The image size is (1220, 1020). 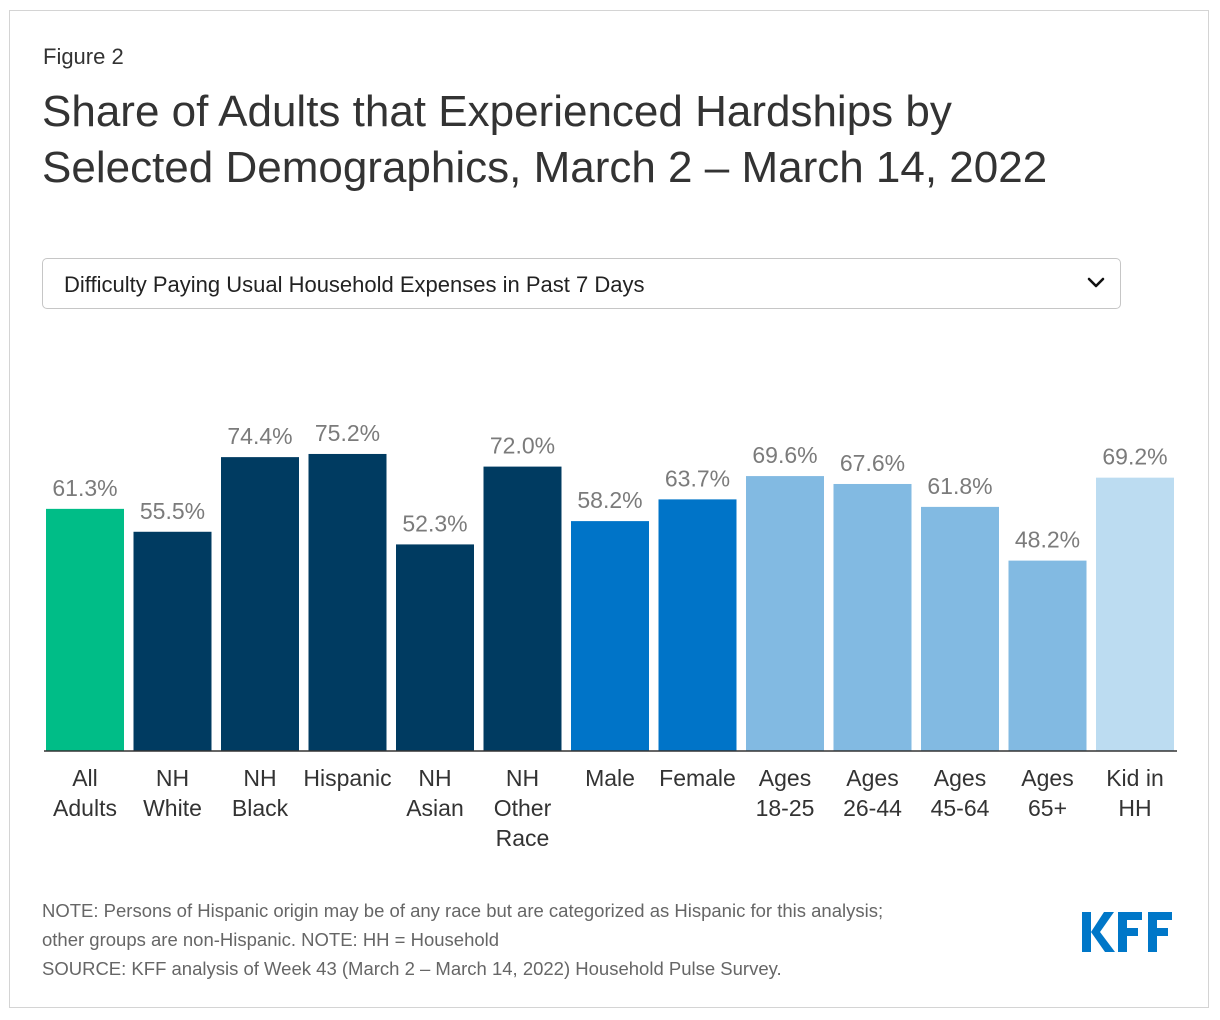 What do you see at coordinates (522, 446) in the screenshot?
I see `data-label-5: 72.0%` at bounding box center [522, 446].